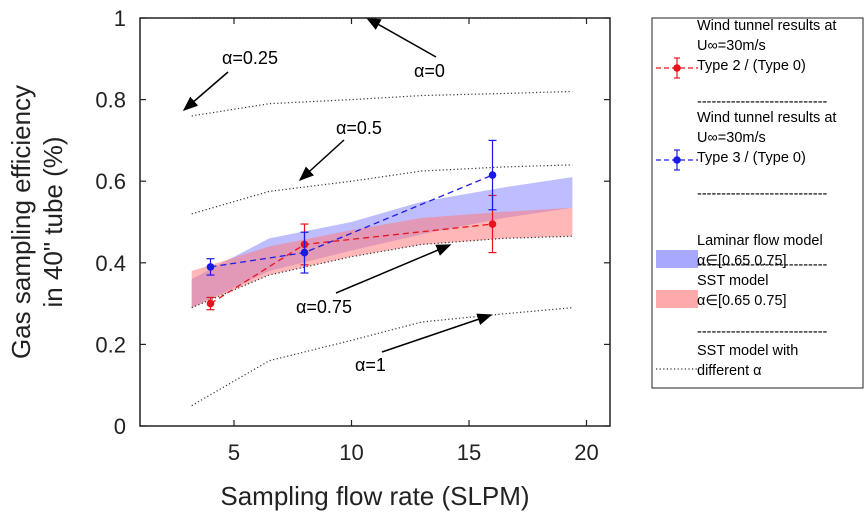  I want to click on legend-label: Type 3 / (Type 0), so click(751, 158).